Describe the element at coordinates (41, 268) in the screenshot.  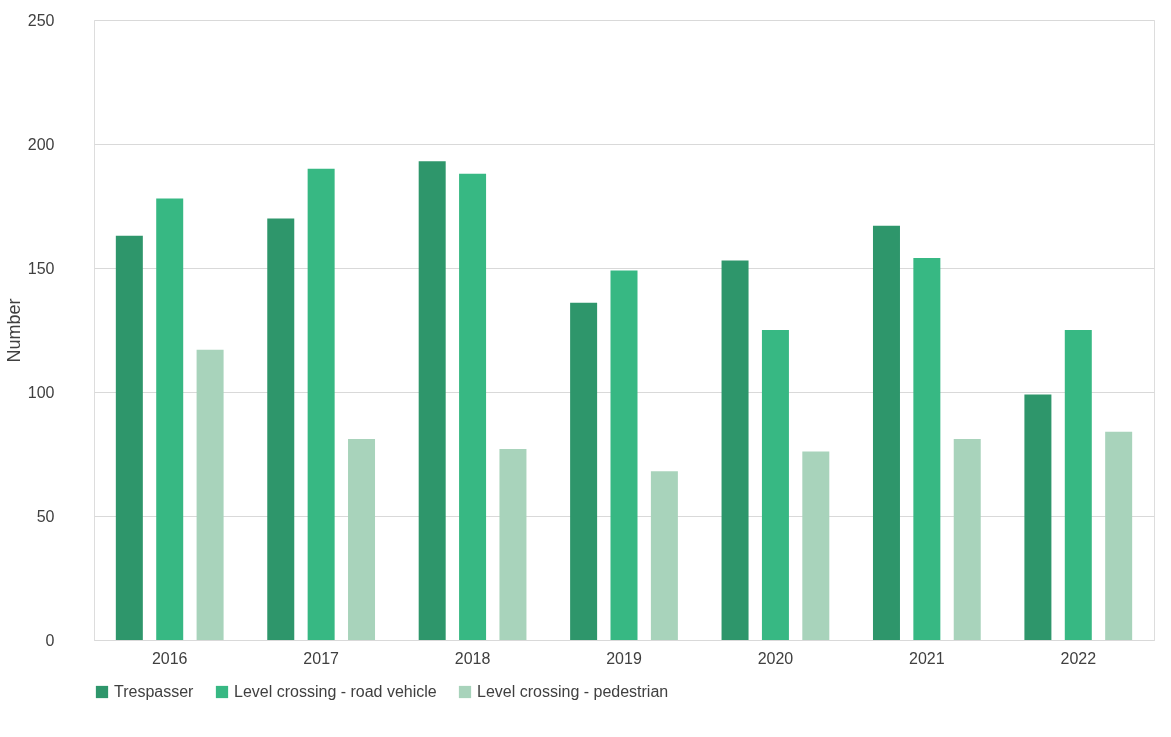
I see `y-tick-label: 150` at that location.